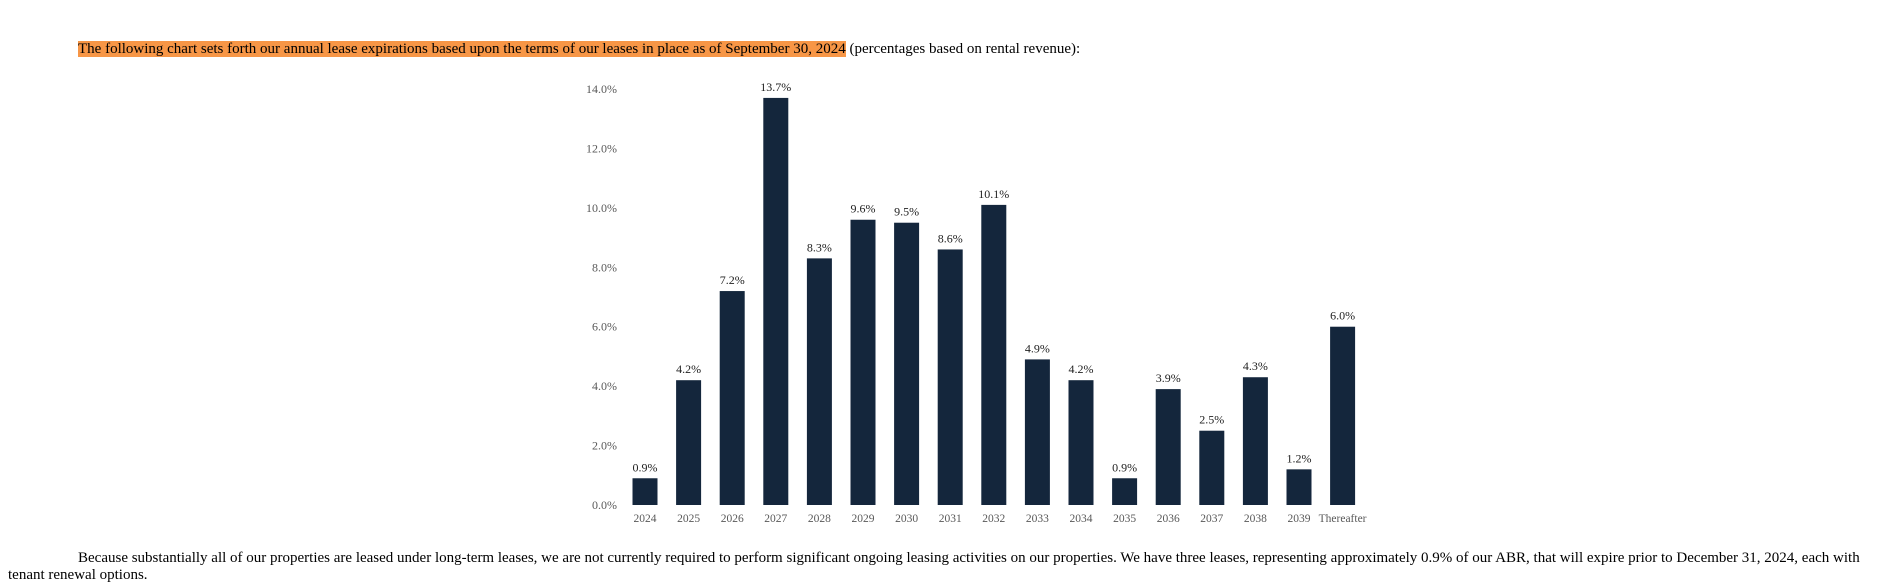 The height and width of the screenshot is (587, 1887). I want to click on x-tick-label: 2033, so click(1037, 519).